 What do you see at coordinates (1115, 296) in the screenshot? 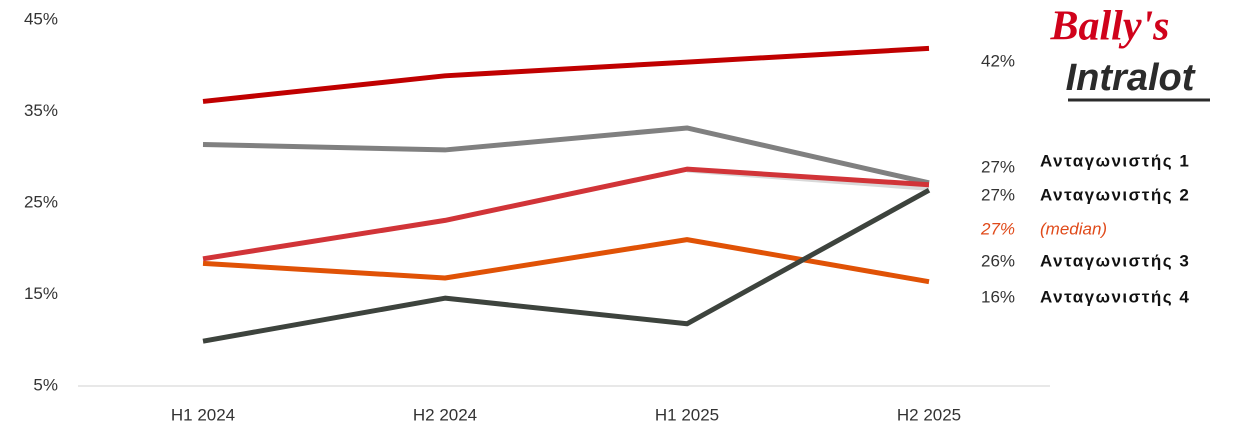
I see `legend-label: Ανταγωνιστής 4` at bounding box center [1115, 296].